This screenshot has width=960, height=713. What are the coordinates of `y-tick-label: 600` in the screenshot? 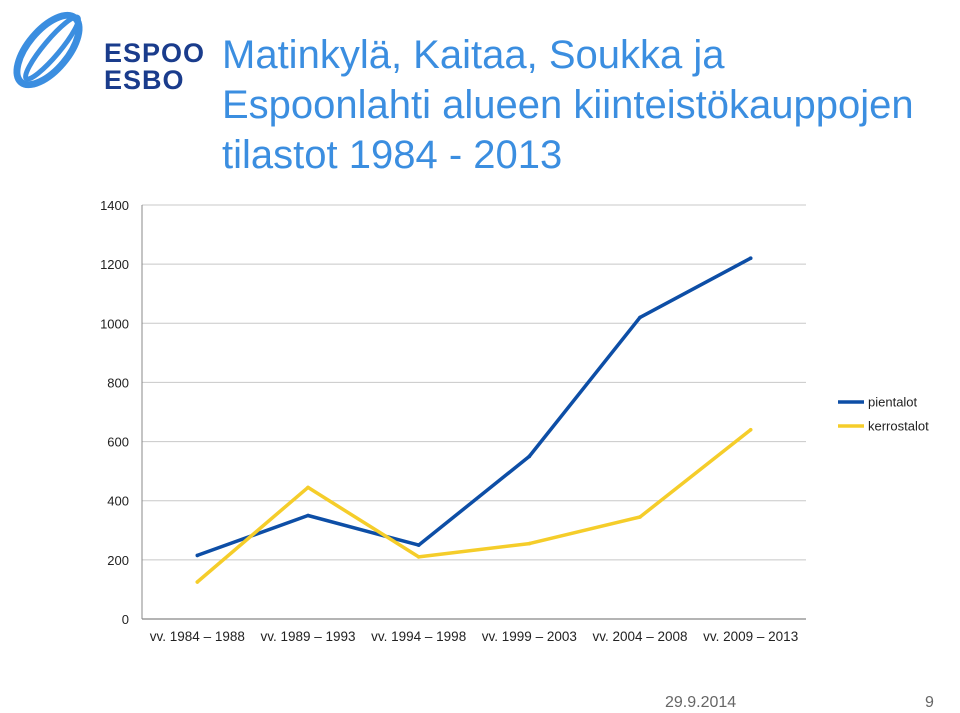 It's located at (118, 442).